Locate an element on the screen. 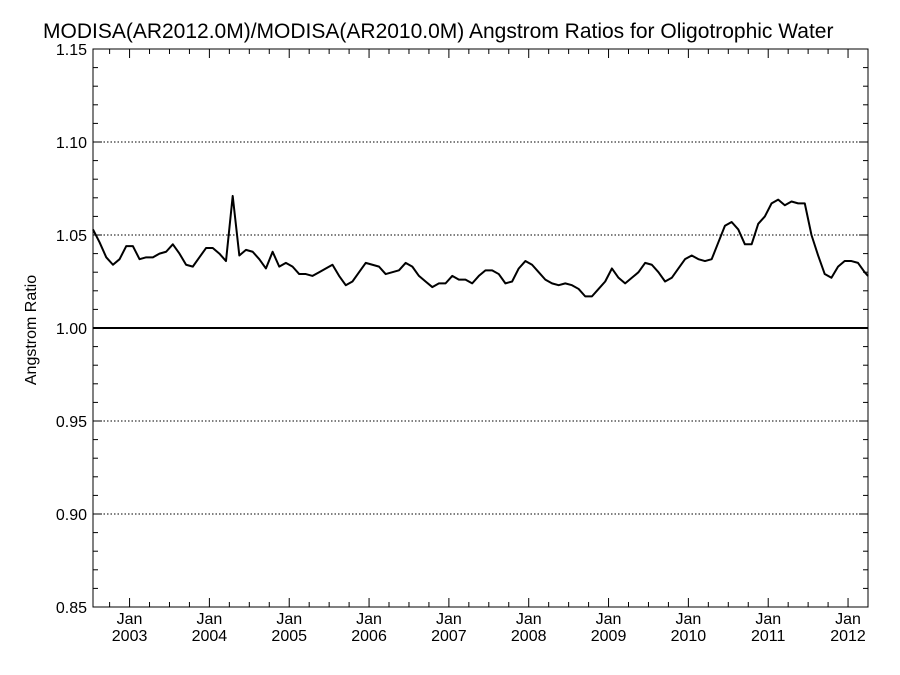 This screenshot has width=900, height=675. y-tick-label: 0.85 is located at coordinates (71, 608).